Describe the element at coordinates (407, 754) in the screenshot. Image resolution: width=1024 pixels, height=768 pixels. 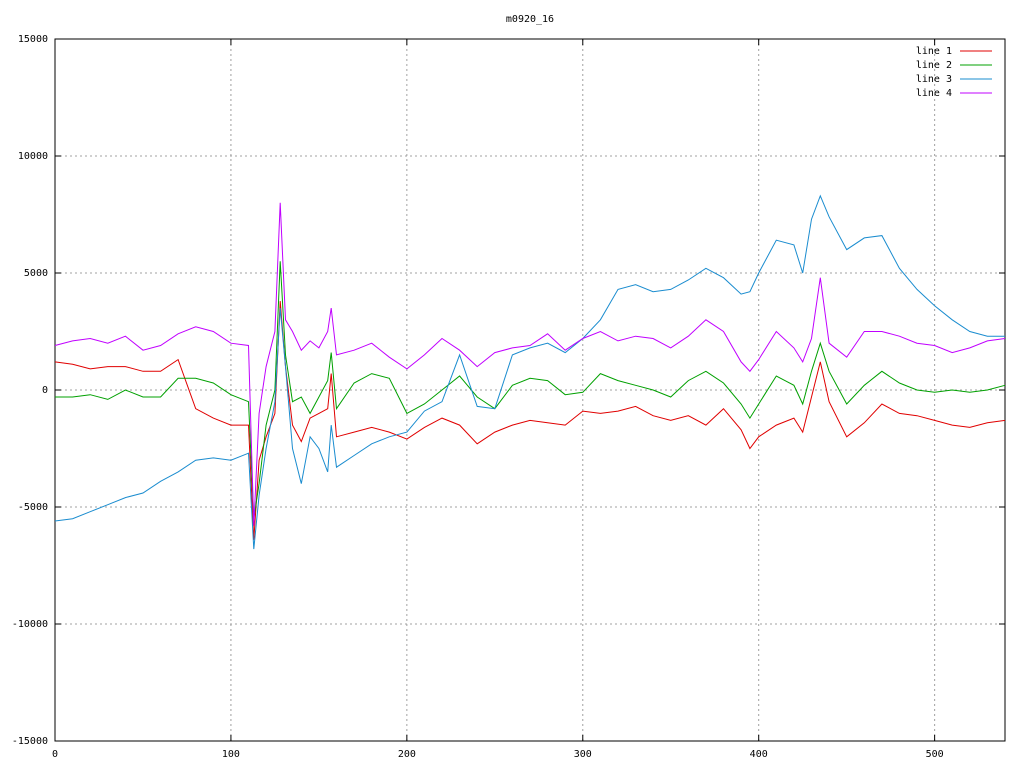
I see `x-tick-label: 200` at that location.